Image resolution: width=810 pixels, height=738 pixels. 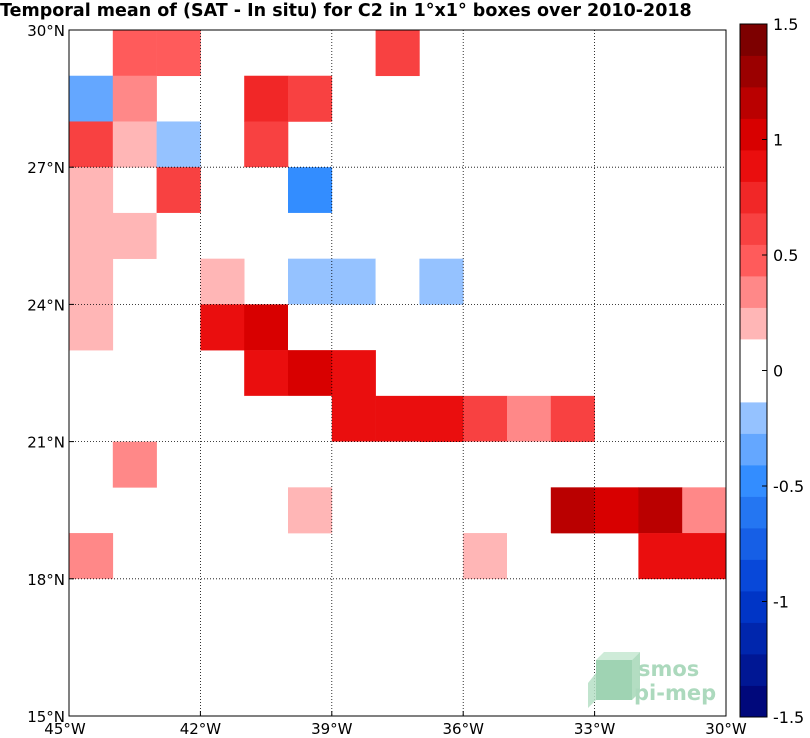 I want to click on colorbar-ticks: -1.5 -1 -0.5 0 0.5 1 1.5, so click(x=783, y=371).